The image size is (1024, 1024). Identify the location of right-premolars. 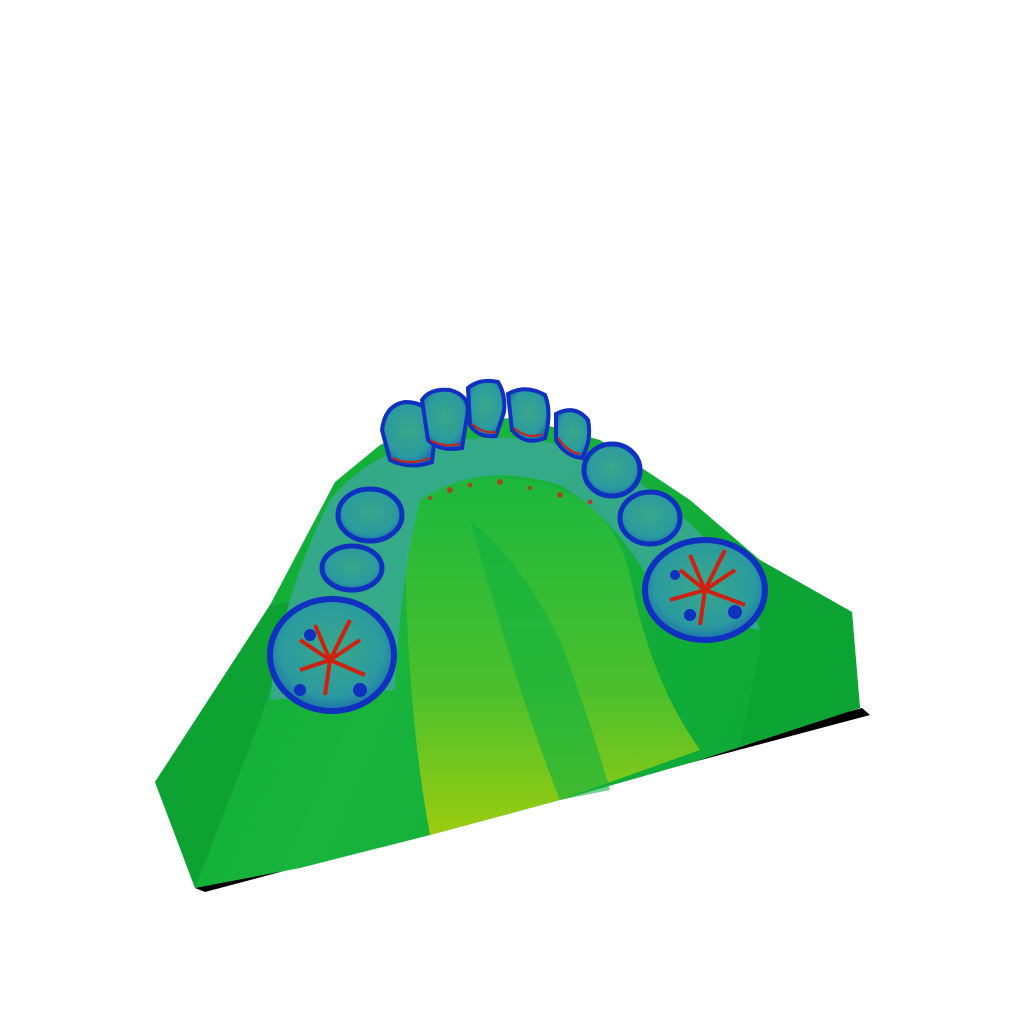
(632, 494).